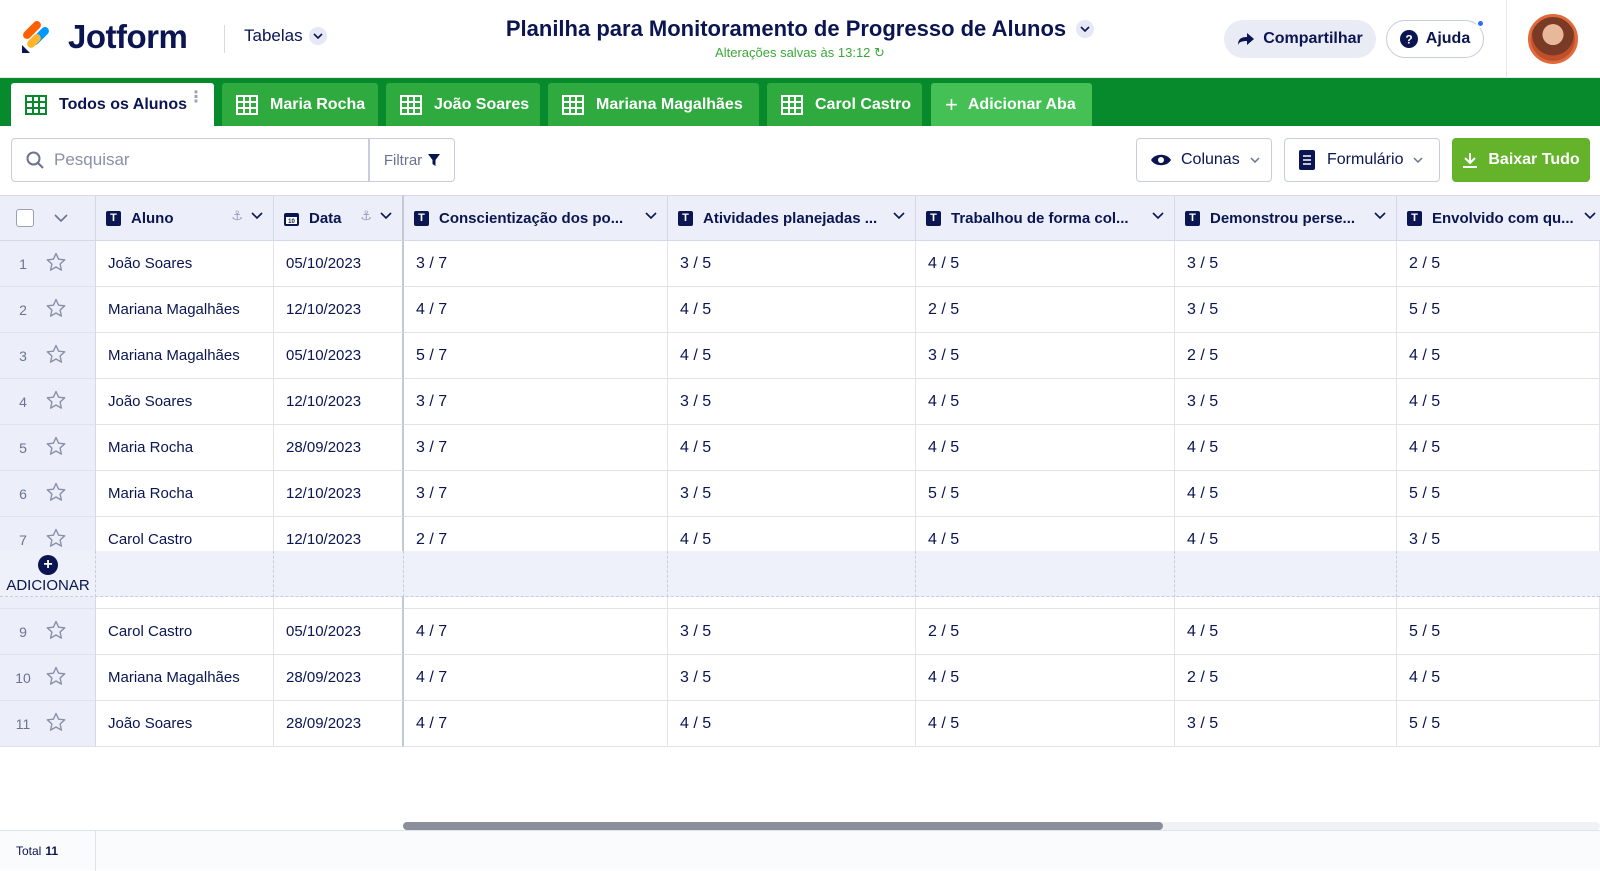 The image size is (1600, 871). I want to click on download-all-button: Baixar Tudo, so click(1521, 160).